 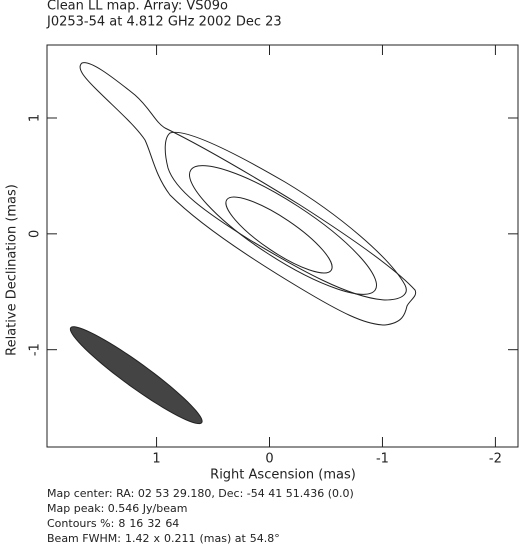 What do you see at coordinates (172, 523) in the screenshot?
I see `contour-level: 64` at bounding box center [172, 523].